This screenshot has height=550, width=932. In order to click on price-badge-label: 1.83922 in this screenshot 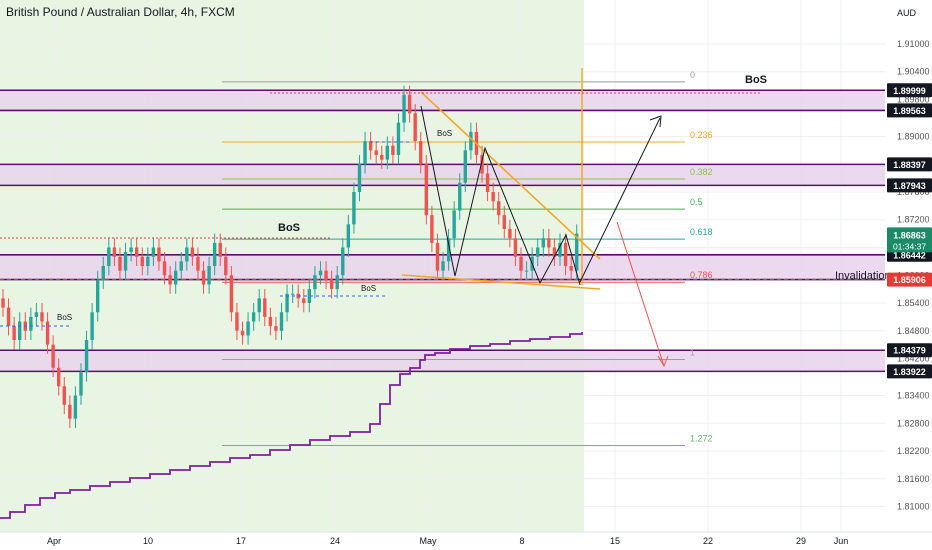, I will do `click(909, 372)`.